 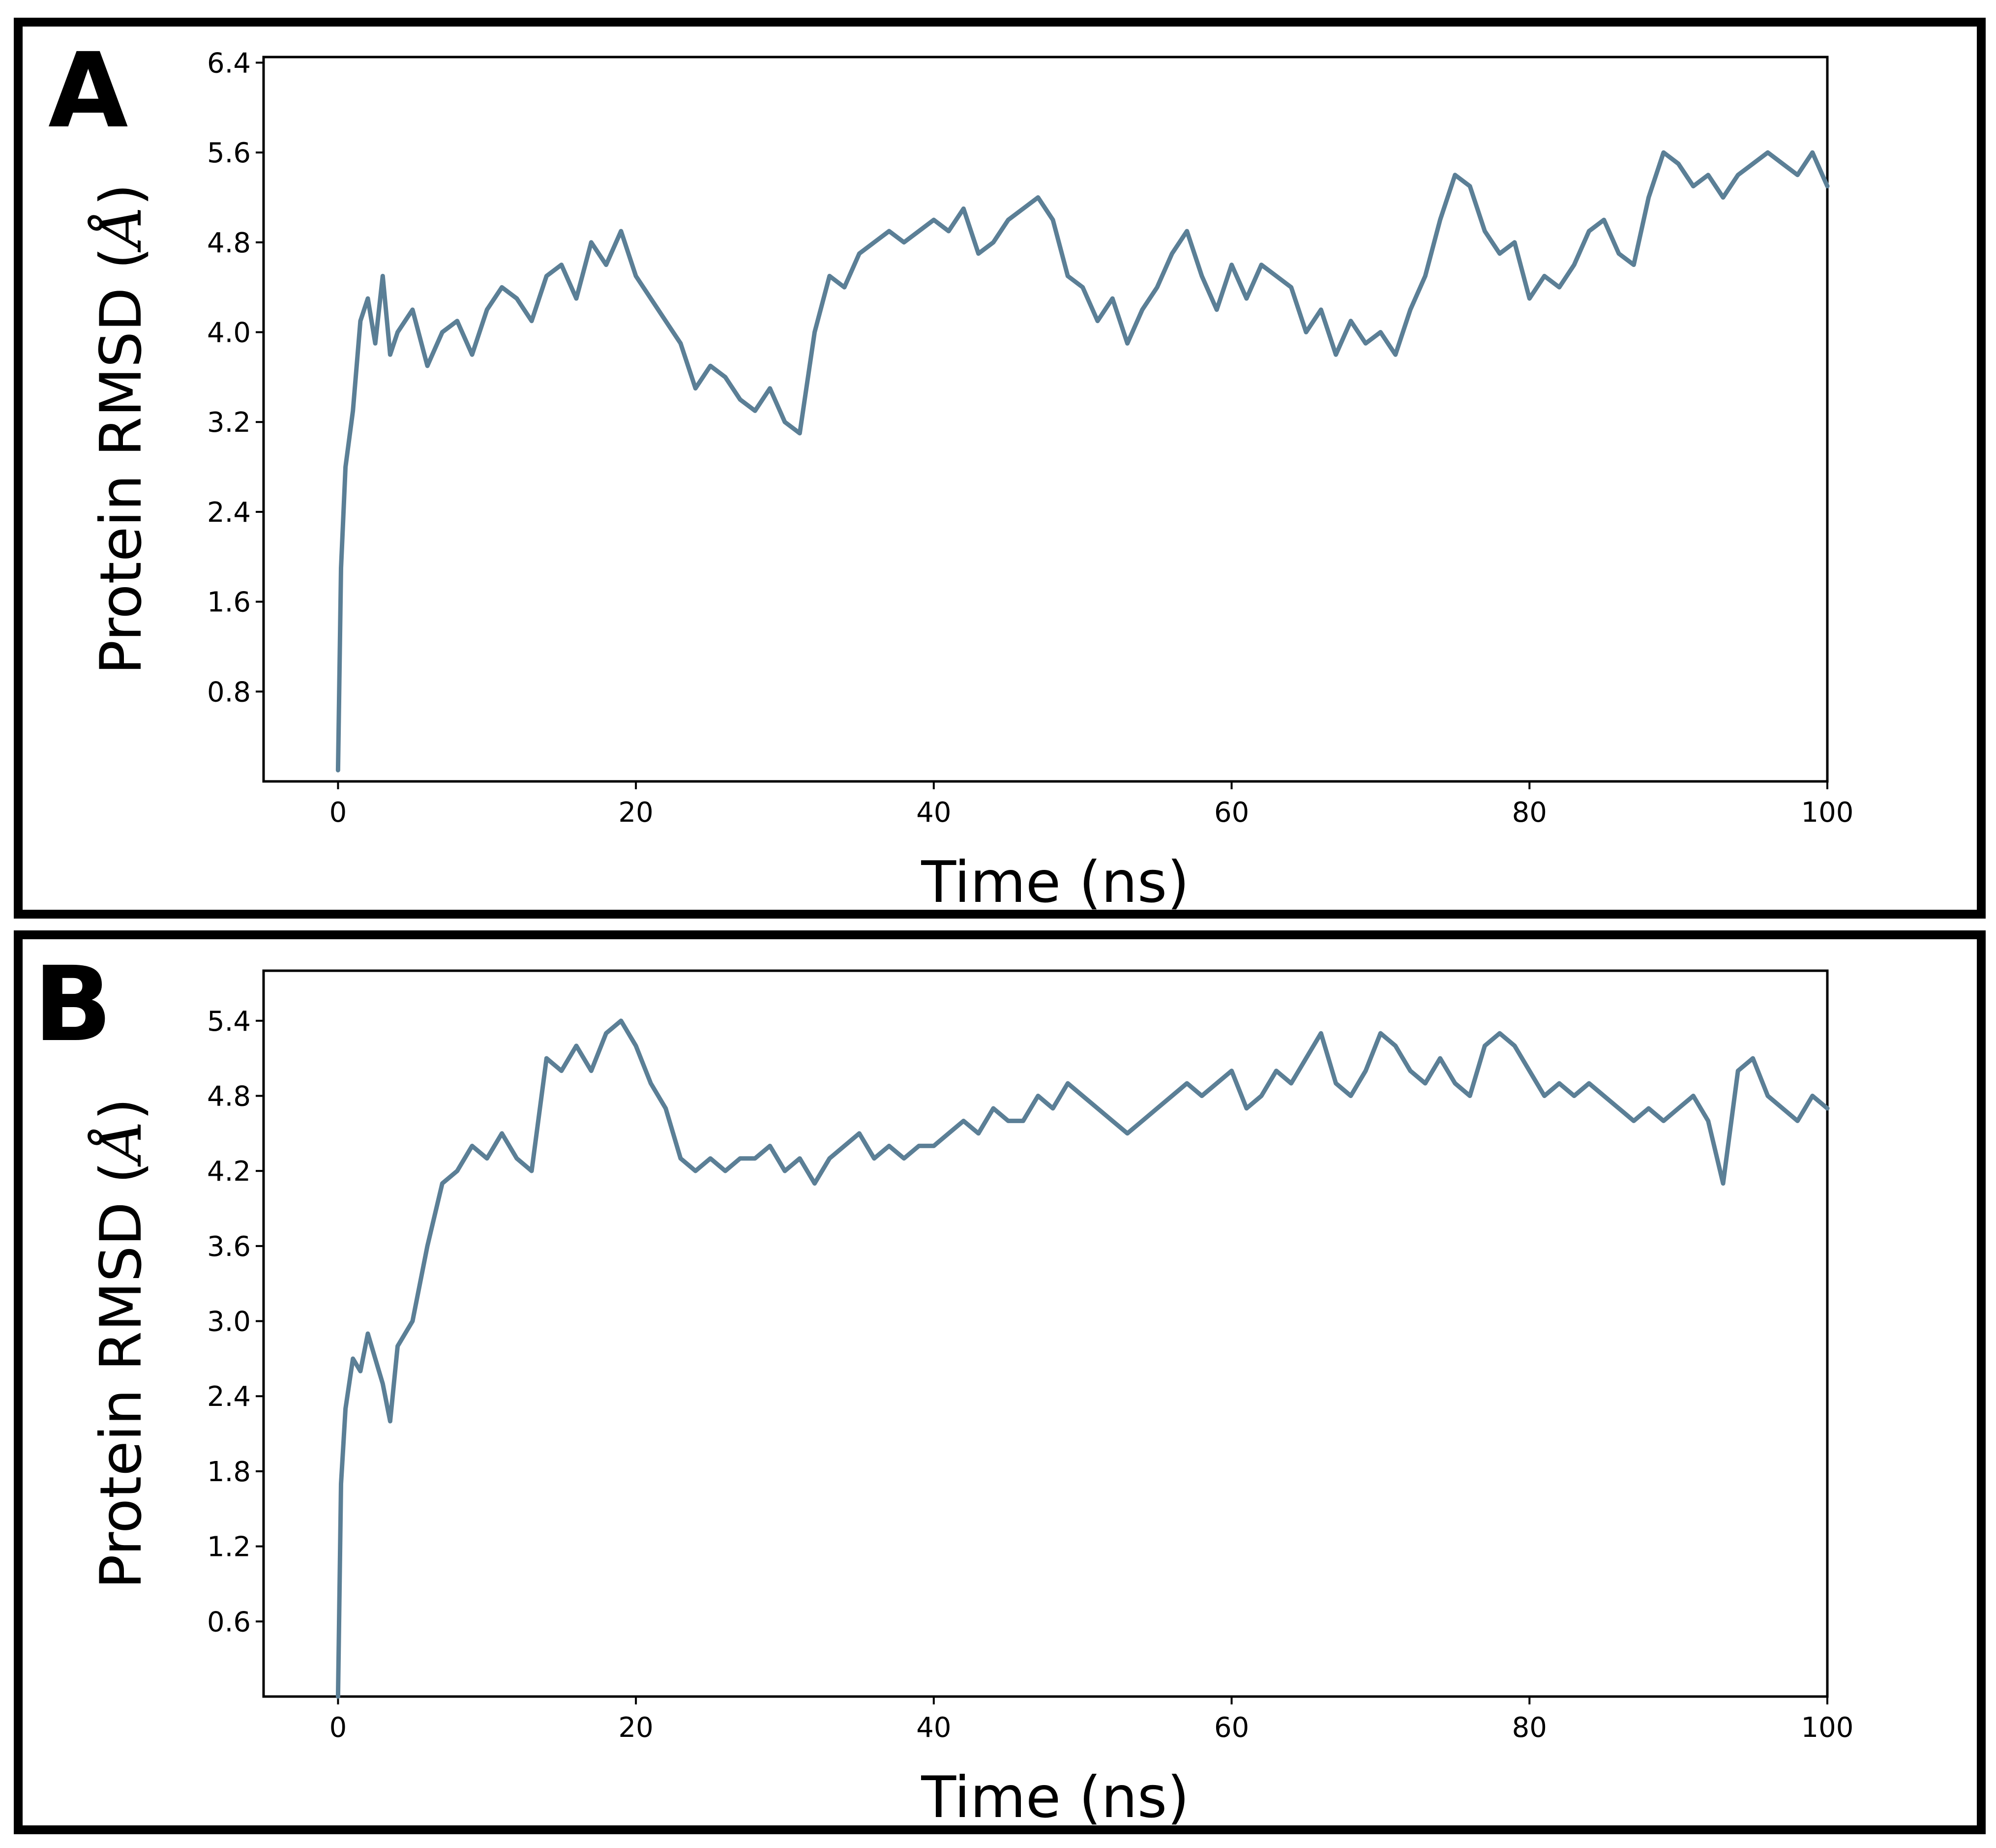 What do you see at coordinates (229, 1622) in the screenshot?
I see `y-tick-label: 0.6` at bounding box center [229, 1622].